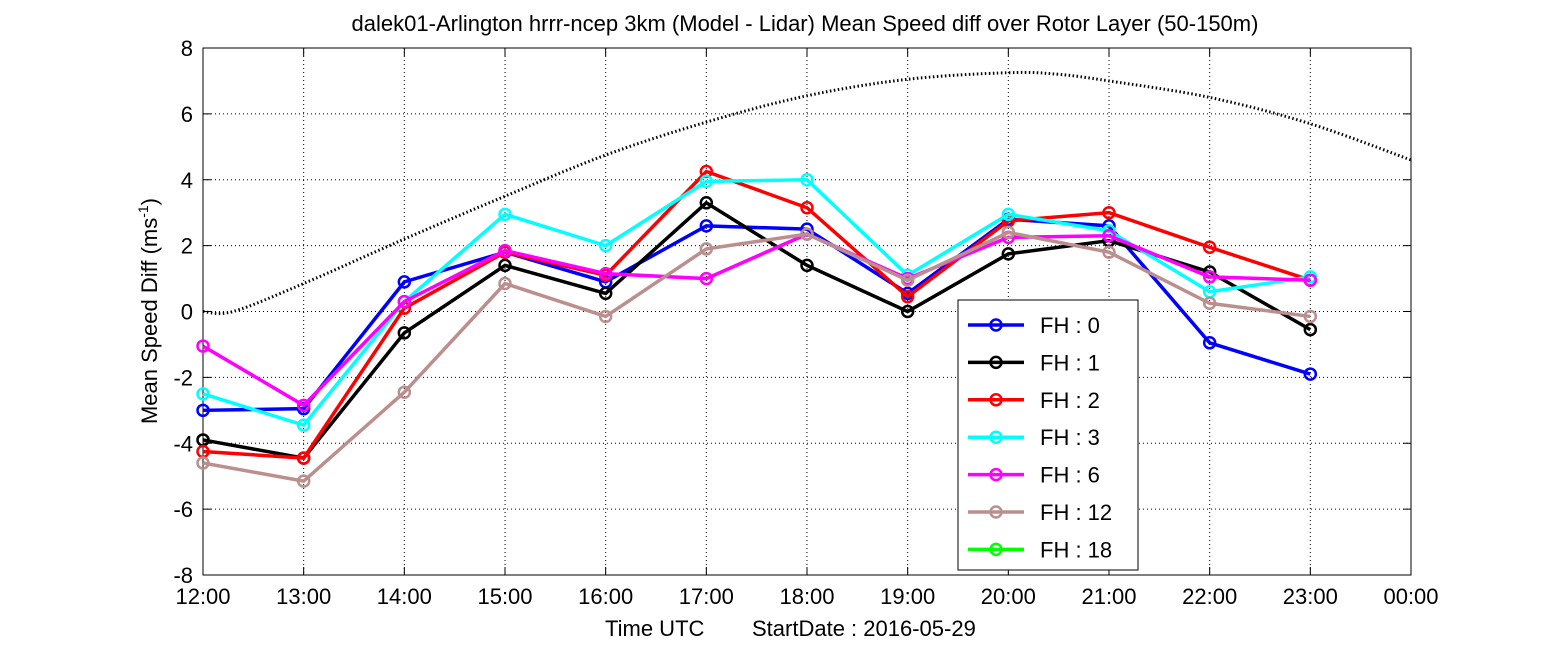 The height and width of the screenshot is (656, 1559). Describe the element at coordinates (806, 596) in the screenshot. I see `x-tick-label: 18:00` at that location.